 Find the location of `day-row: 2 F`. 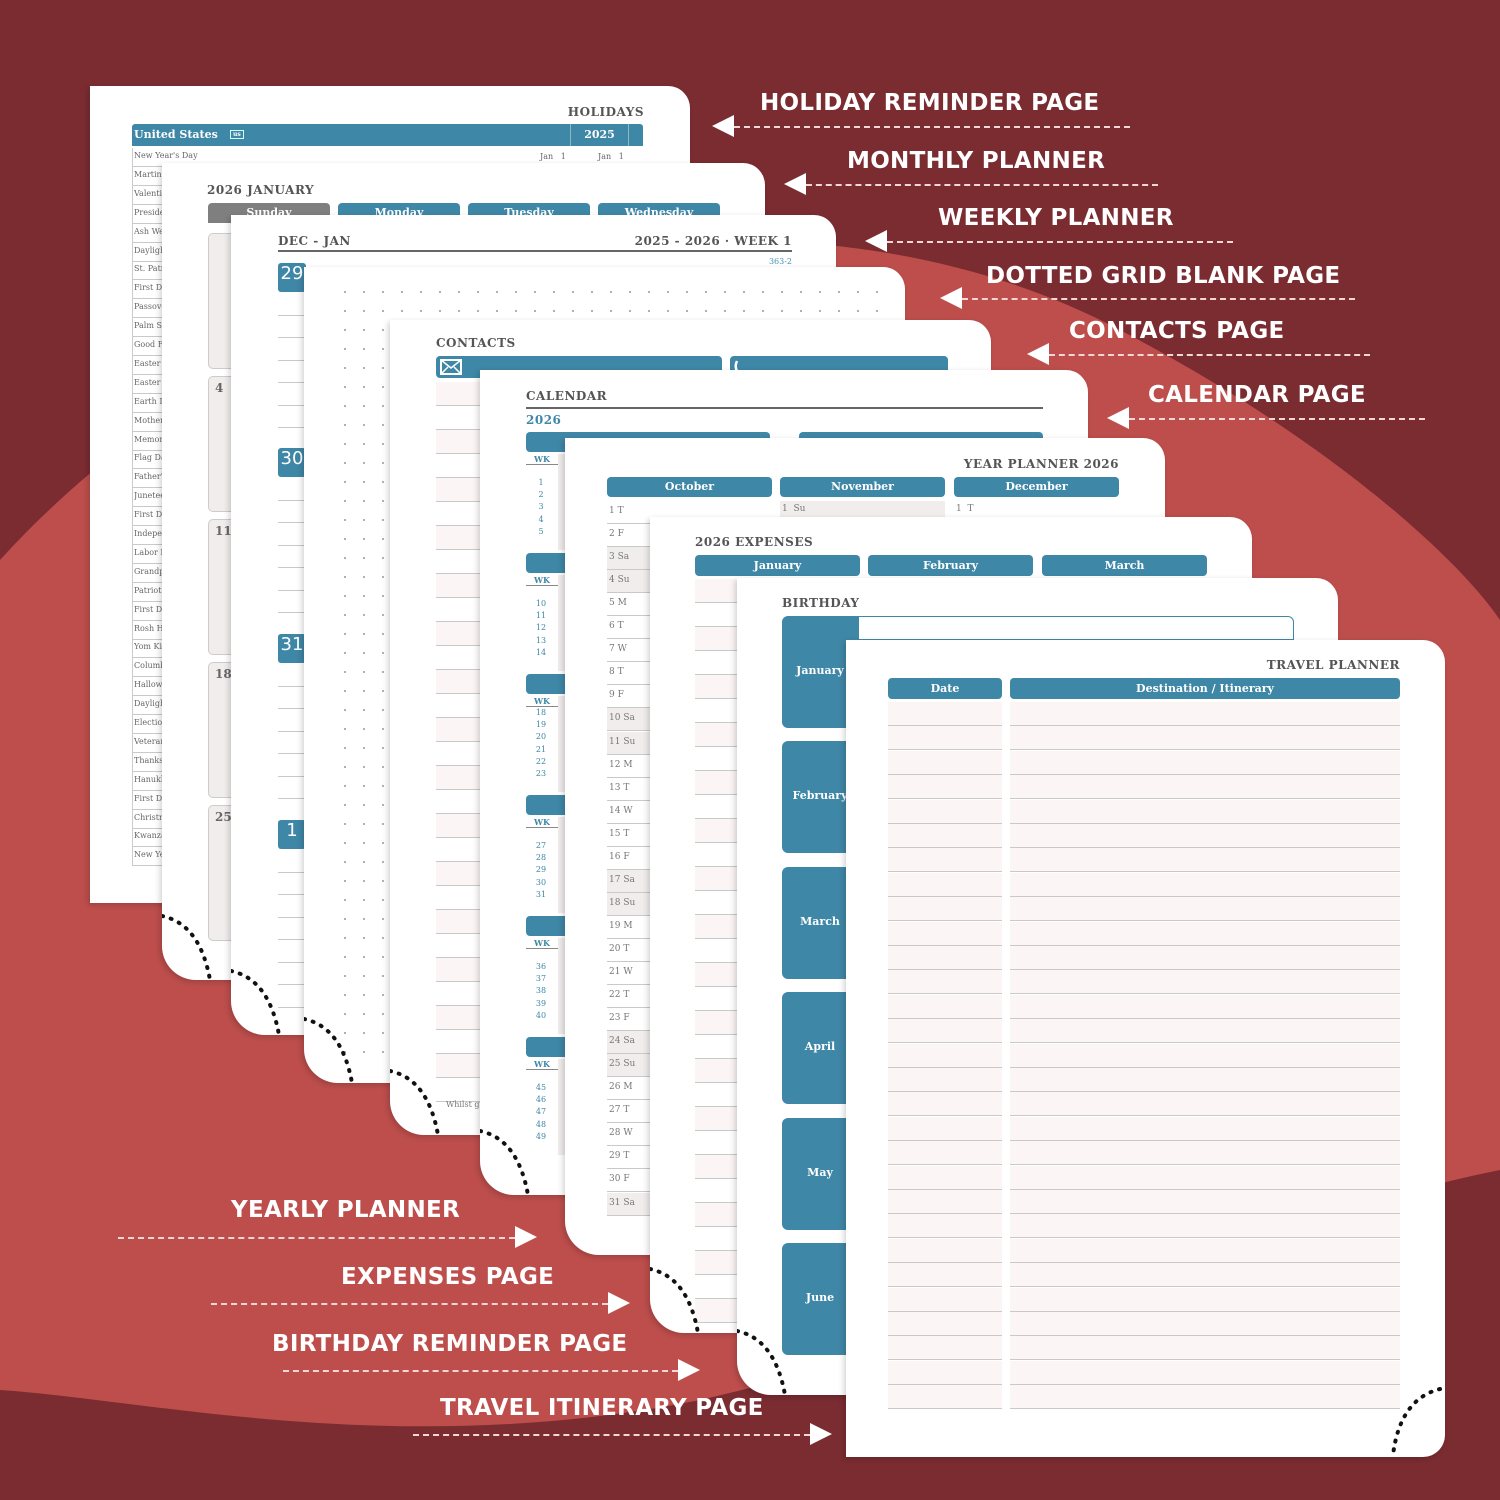

day-row: 2 F is located at coordinates (628, 536).